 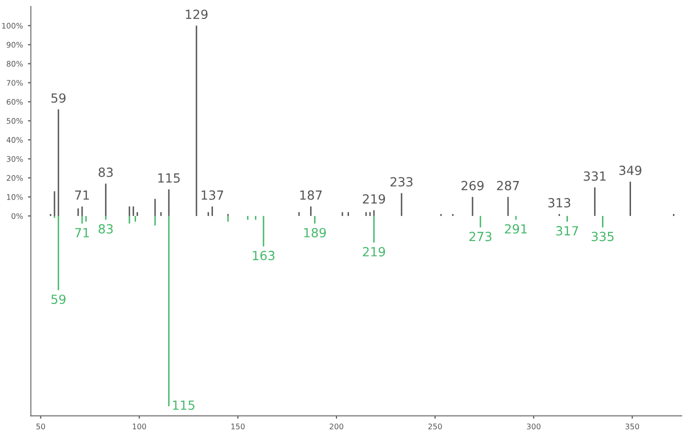 I want to click on annotation: 335, so click(x=603, y=237).